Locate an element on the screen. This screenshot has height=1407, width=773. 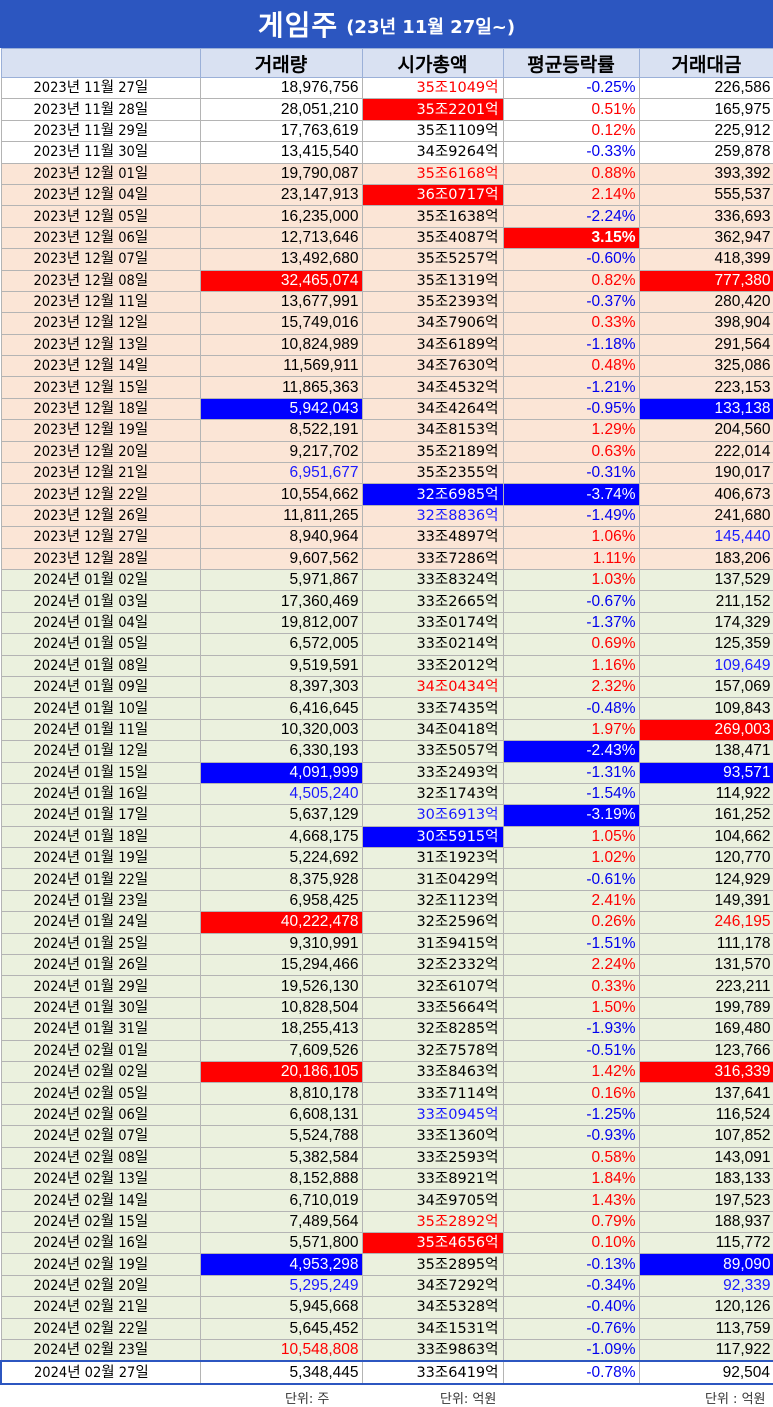
cell-date: 2024년 01월 11일 is located at coordinates (100, 730).